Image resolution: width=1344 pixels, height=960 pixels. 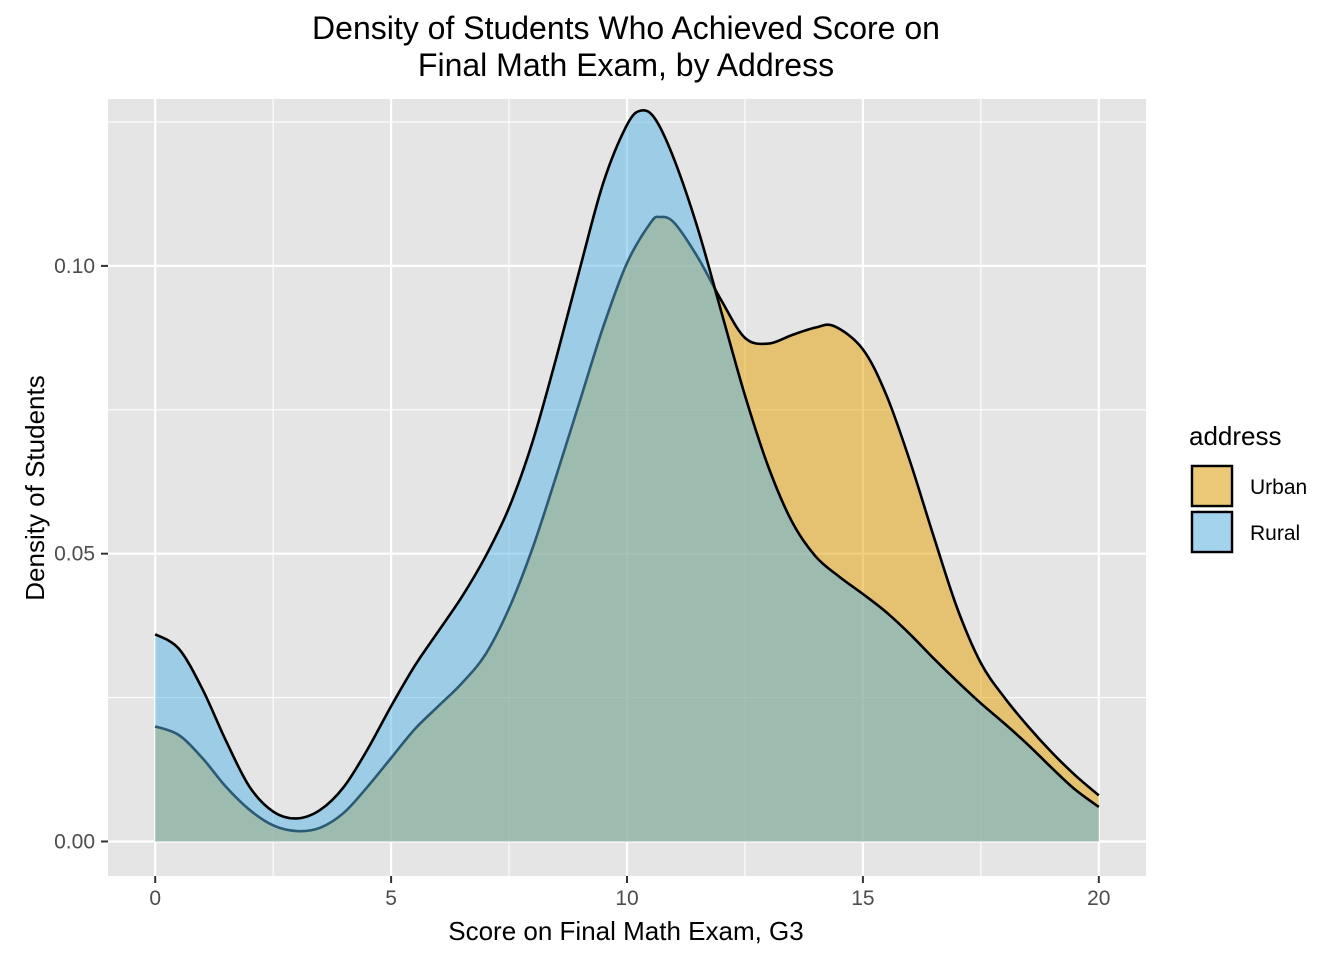 What do you see at coordinates (1235, 436) in the screenshot?
I see `legend-title: address` at bounding box center [1235, 436].